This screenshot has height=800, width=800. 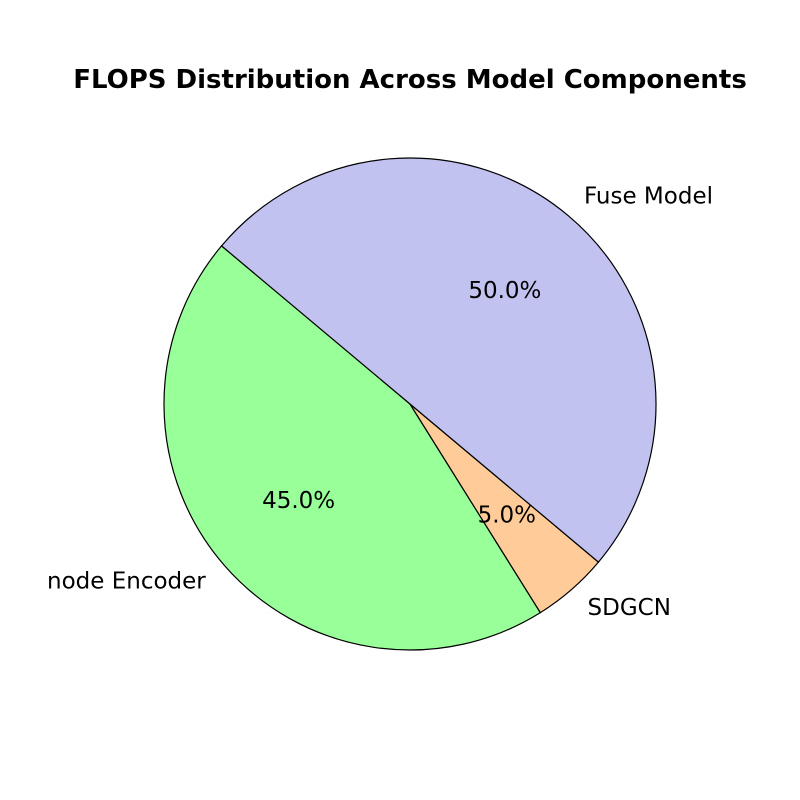 I want to click on pie-category-label-fuse-model: Fuse Model, so click(x=648, y=197).